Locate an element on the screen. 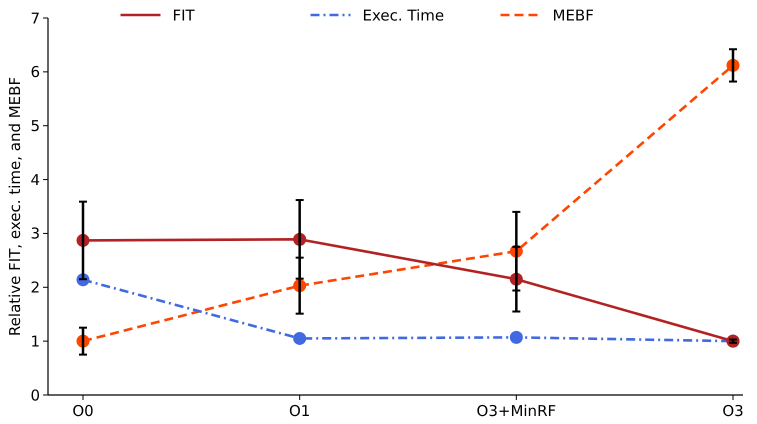 This screenshot has height=424, width=757. y-tick-label: 5 is located at coordinates (35, 125).